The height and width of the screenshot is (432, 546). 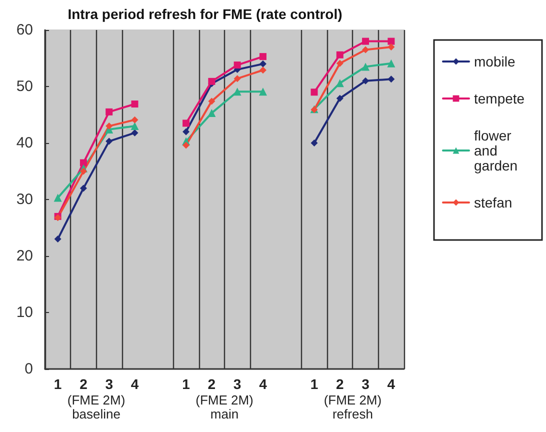 What do you see at coordinates (24, 256) in the screenshot?
I see `y-tick-label: 20` at bounding box center [24, 256].